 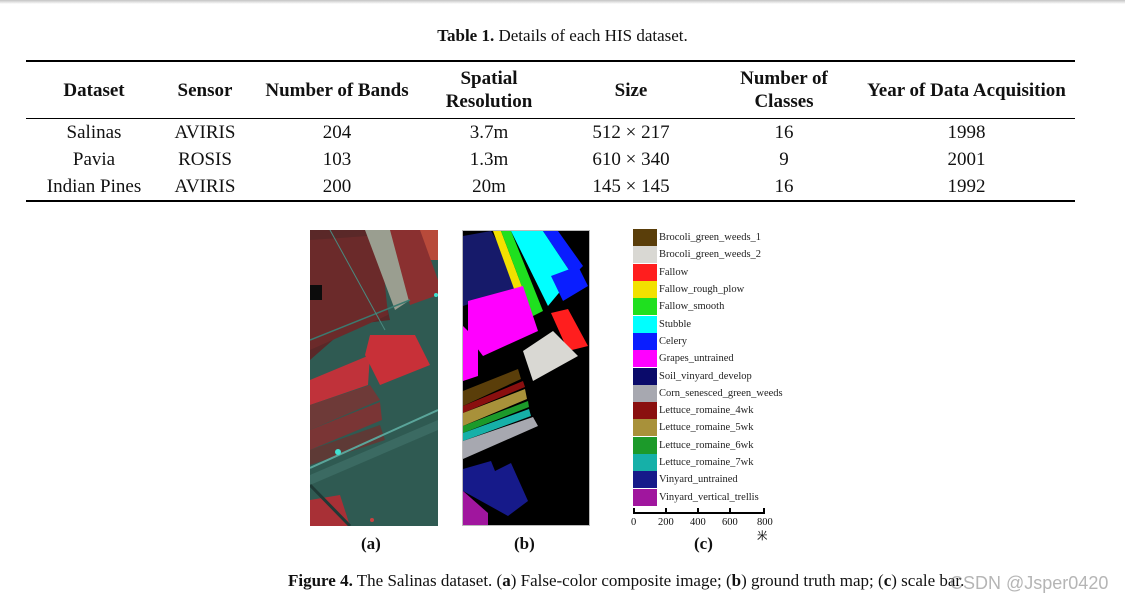 I want to click on cell-resolution: 1.3m, so click(x=489, y=159).